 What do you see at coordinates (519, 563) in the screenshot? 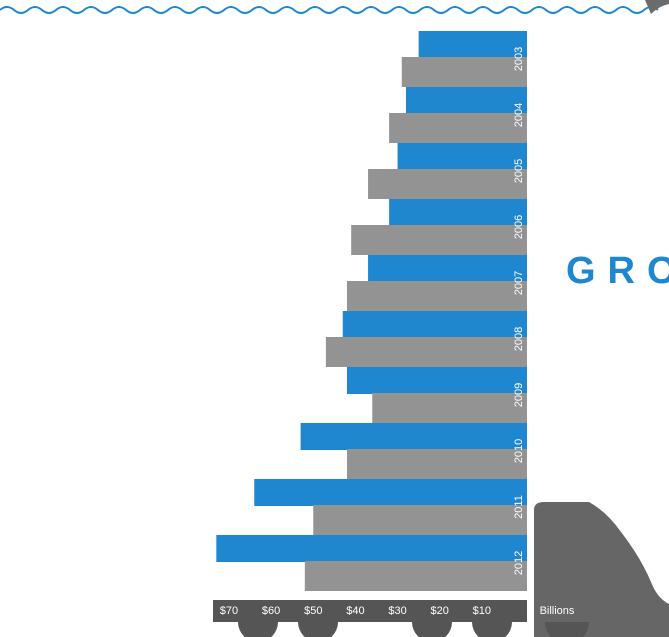
I see `category-label: 2012` at bounding box center [519, 563].